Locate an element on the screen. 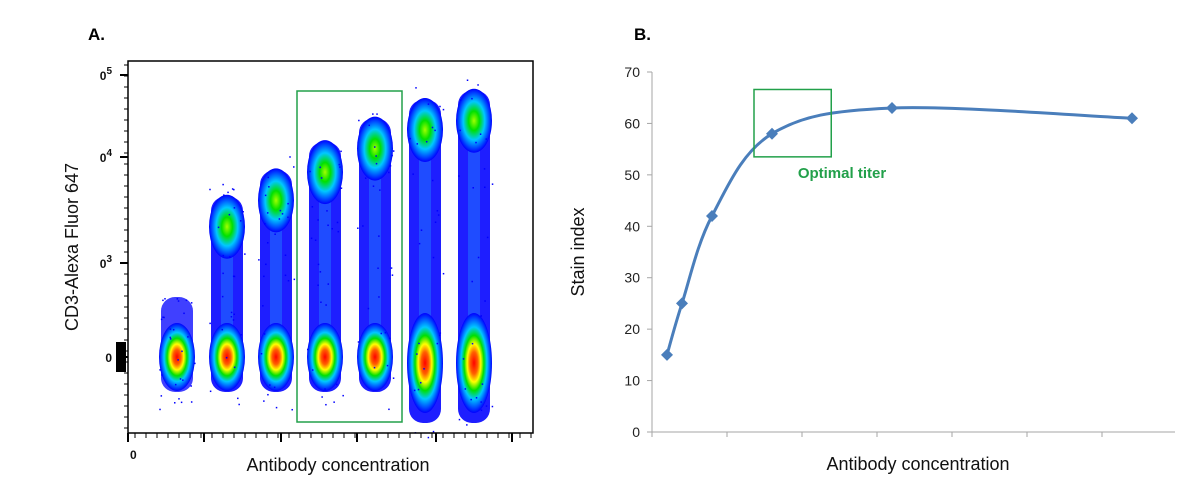 The width and height of the screenshot is (1200, 500). gate-rectangle is located at coordinates (349, 256).